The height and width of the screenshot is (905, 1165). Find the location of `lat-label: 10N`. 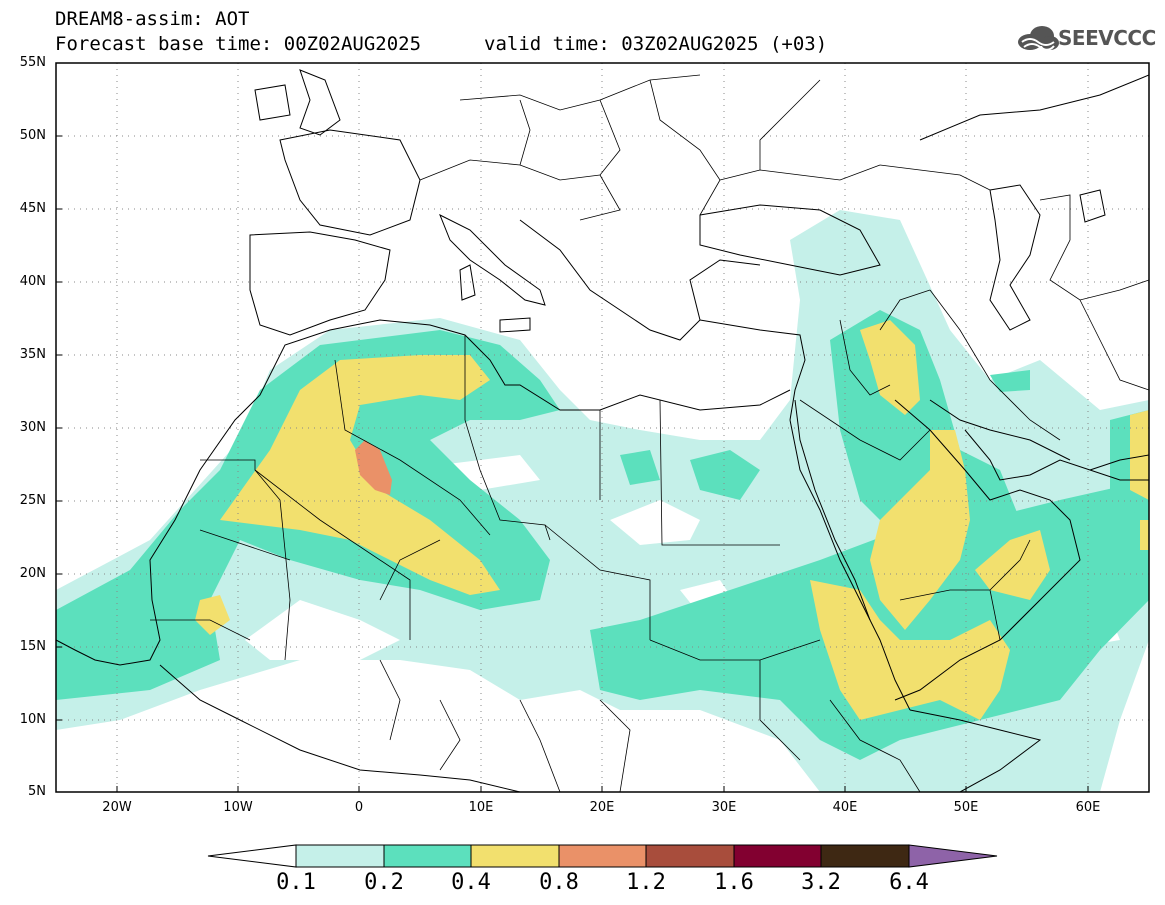

lat-label: 10N is located at coordinates (32, 719).